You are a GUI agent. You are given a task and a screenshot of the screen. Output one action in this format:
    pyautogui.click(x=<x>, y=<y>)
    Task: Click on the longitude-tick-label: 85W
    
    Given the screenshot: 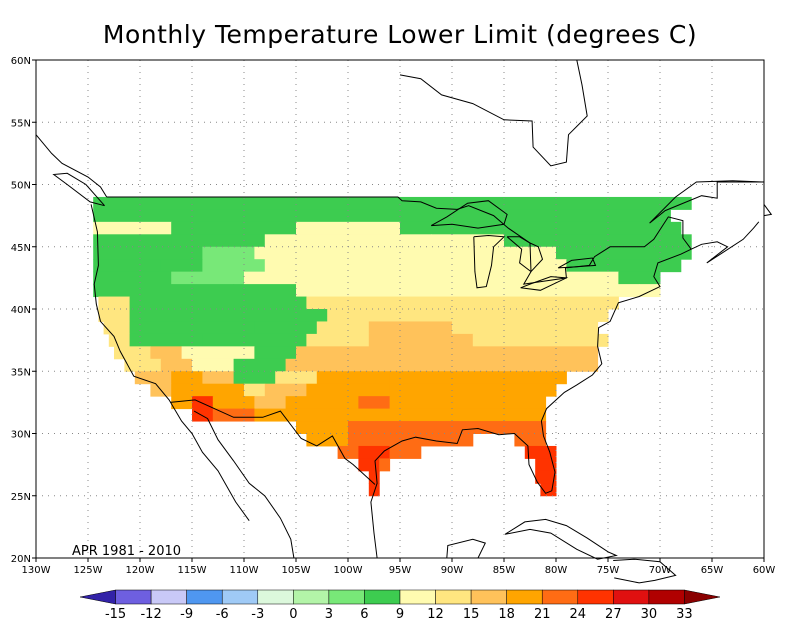 What is the action you would take?
    pyautogui.click(x=504, y=570)
    